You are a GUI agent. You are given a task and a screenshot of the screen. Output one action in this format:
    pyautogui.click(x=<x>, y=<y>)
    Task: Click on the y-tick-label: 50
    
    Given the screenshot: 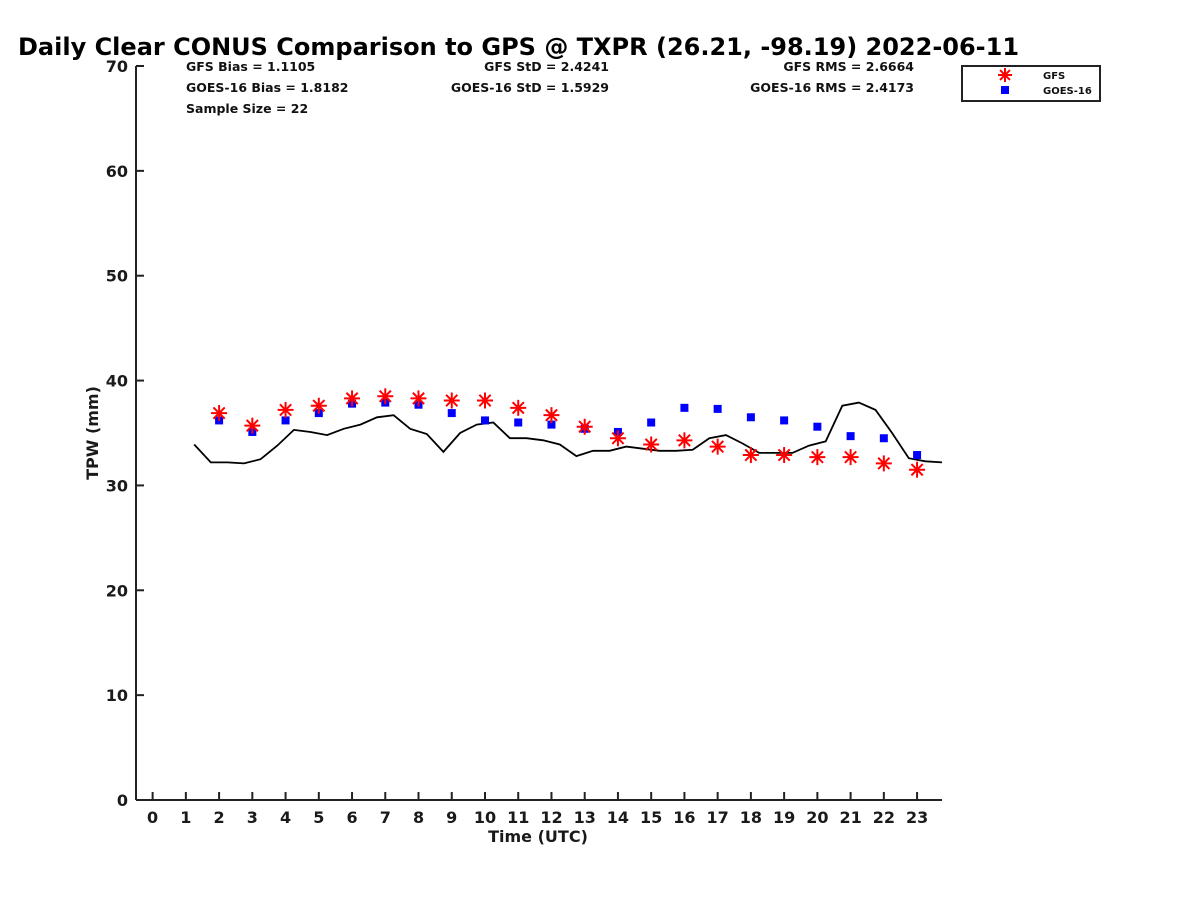 What is the action you would take?
    pyautogui.click(x=117, y=276)
    